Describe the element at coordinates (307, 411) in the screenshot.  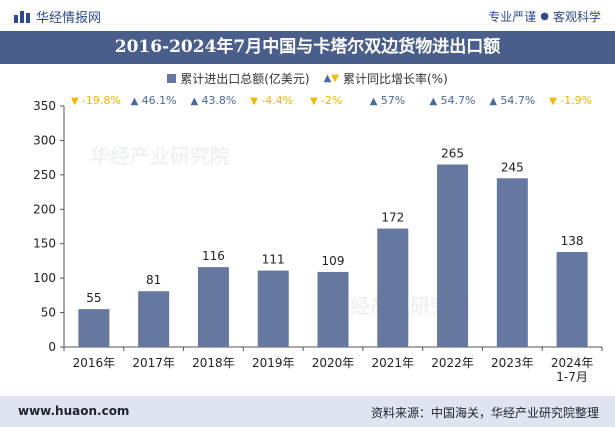
I see `footer: www.huaon.com 资料来源：中国海关，华经产业研究院整理` at that location.